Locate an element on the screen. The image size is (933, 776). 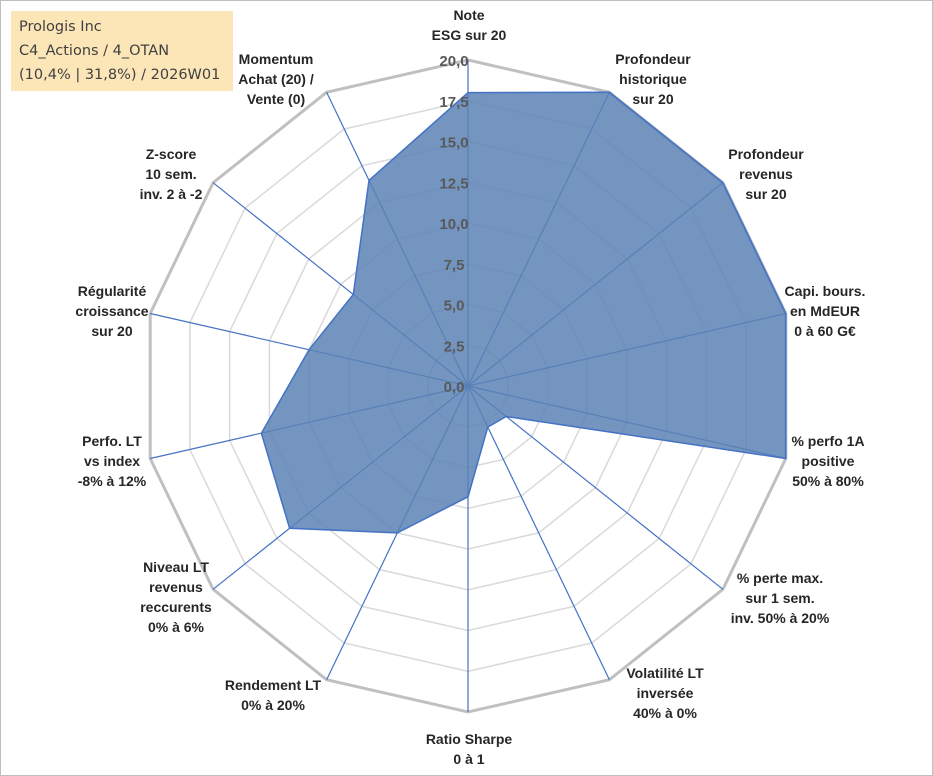
axis-label-9-line-0: Niveau LT is located at coordinates (176, 567).